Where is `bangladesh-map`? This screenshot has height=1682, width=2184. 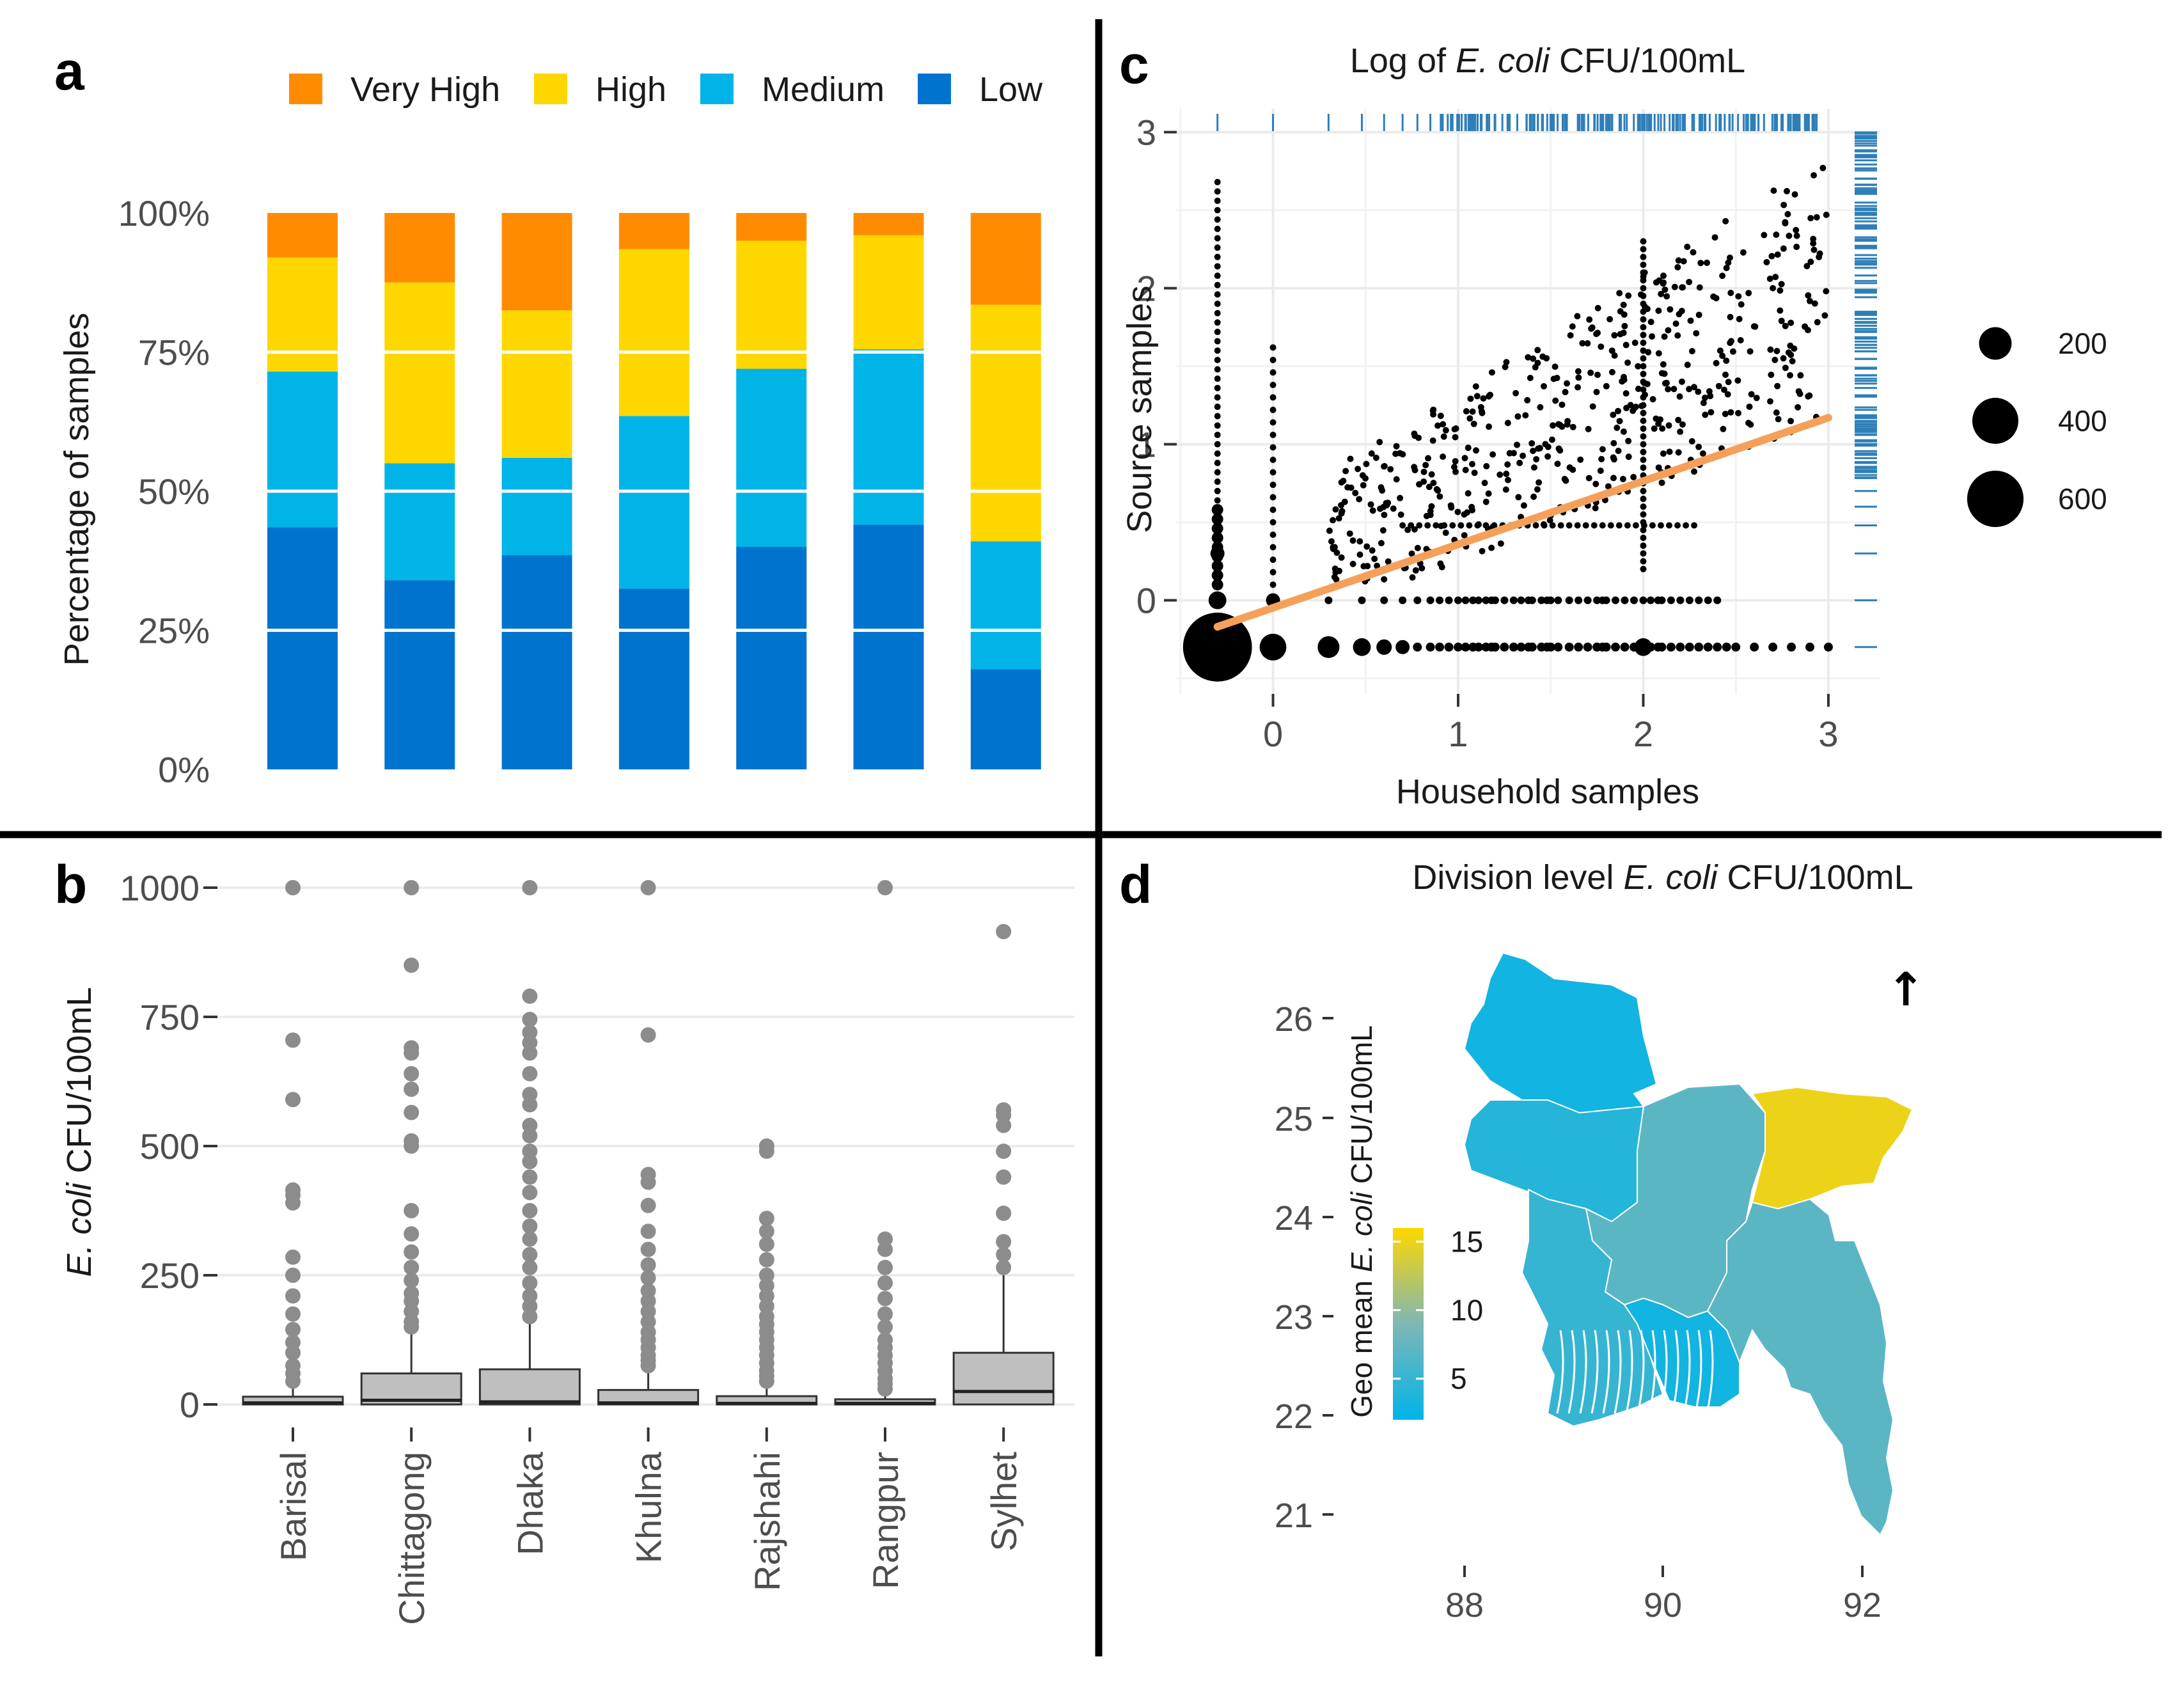
bangladesh-map is located at coordinates (1688, 1244).